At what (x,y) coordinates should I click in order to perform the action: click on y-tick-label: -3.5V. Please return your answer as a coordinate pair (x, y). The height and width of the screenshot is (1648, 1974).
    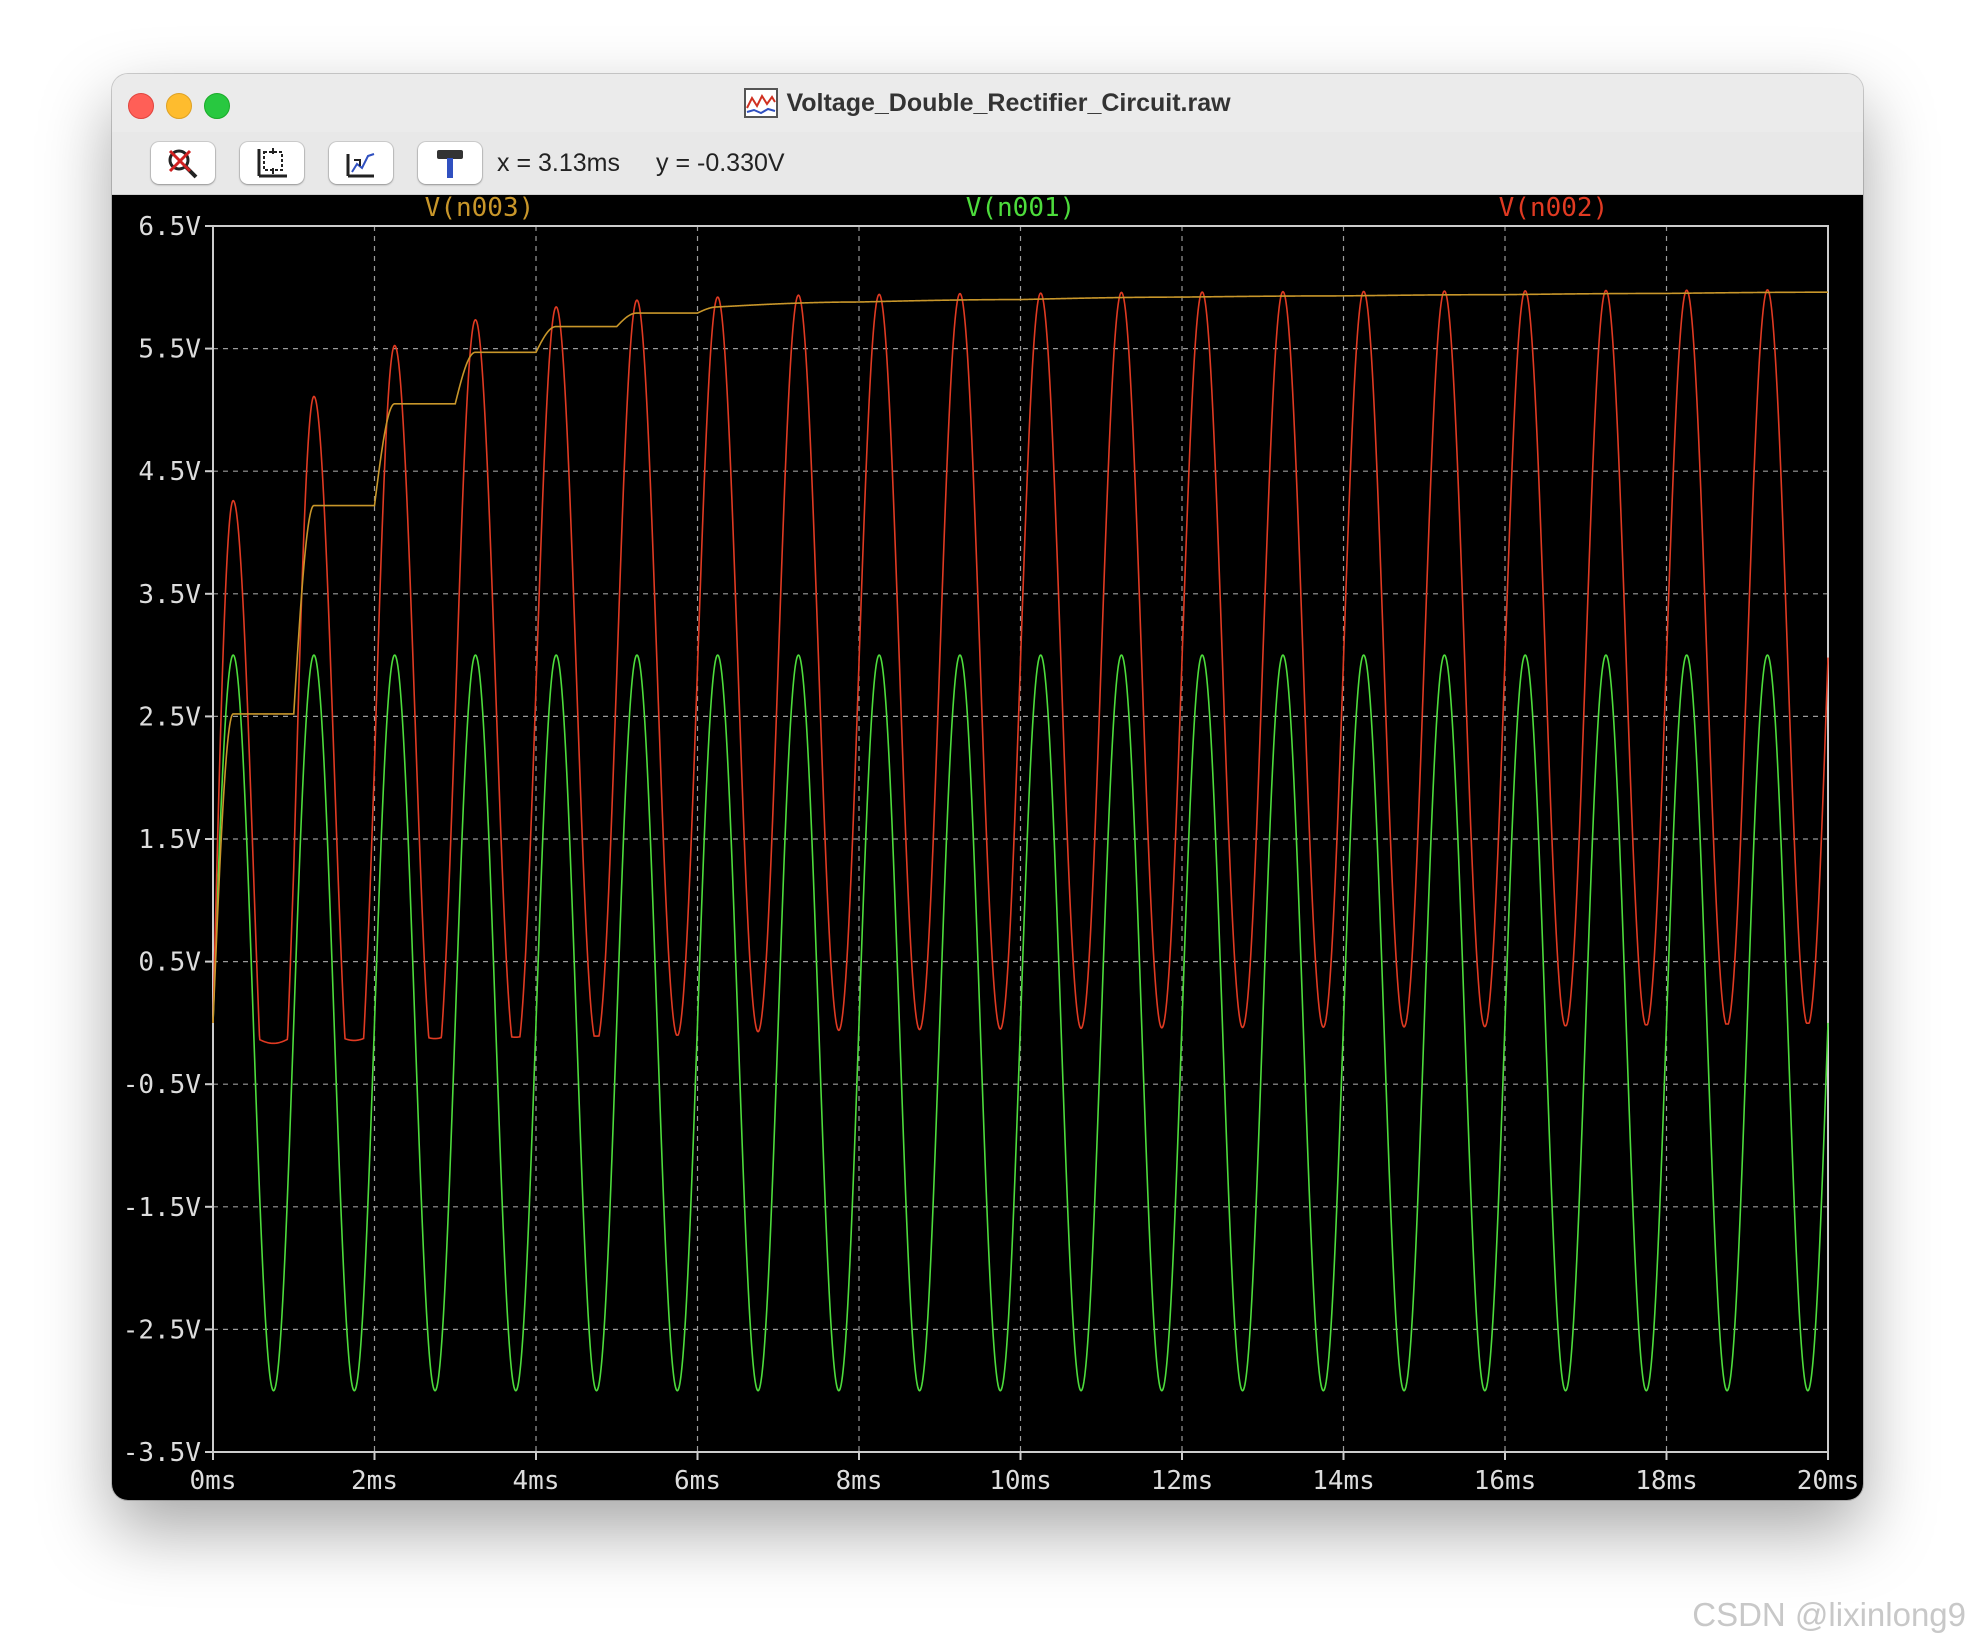
    Looking at the image, I should click on (162, 1453).